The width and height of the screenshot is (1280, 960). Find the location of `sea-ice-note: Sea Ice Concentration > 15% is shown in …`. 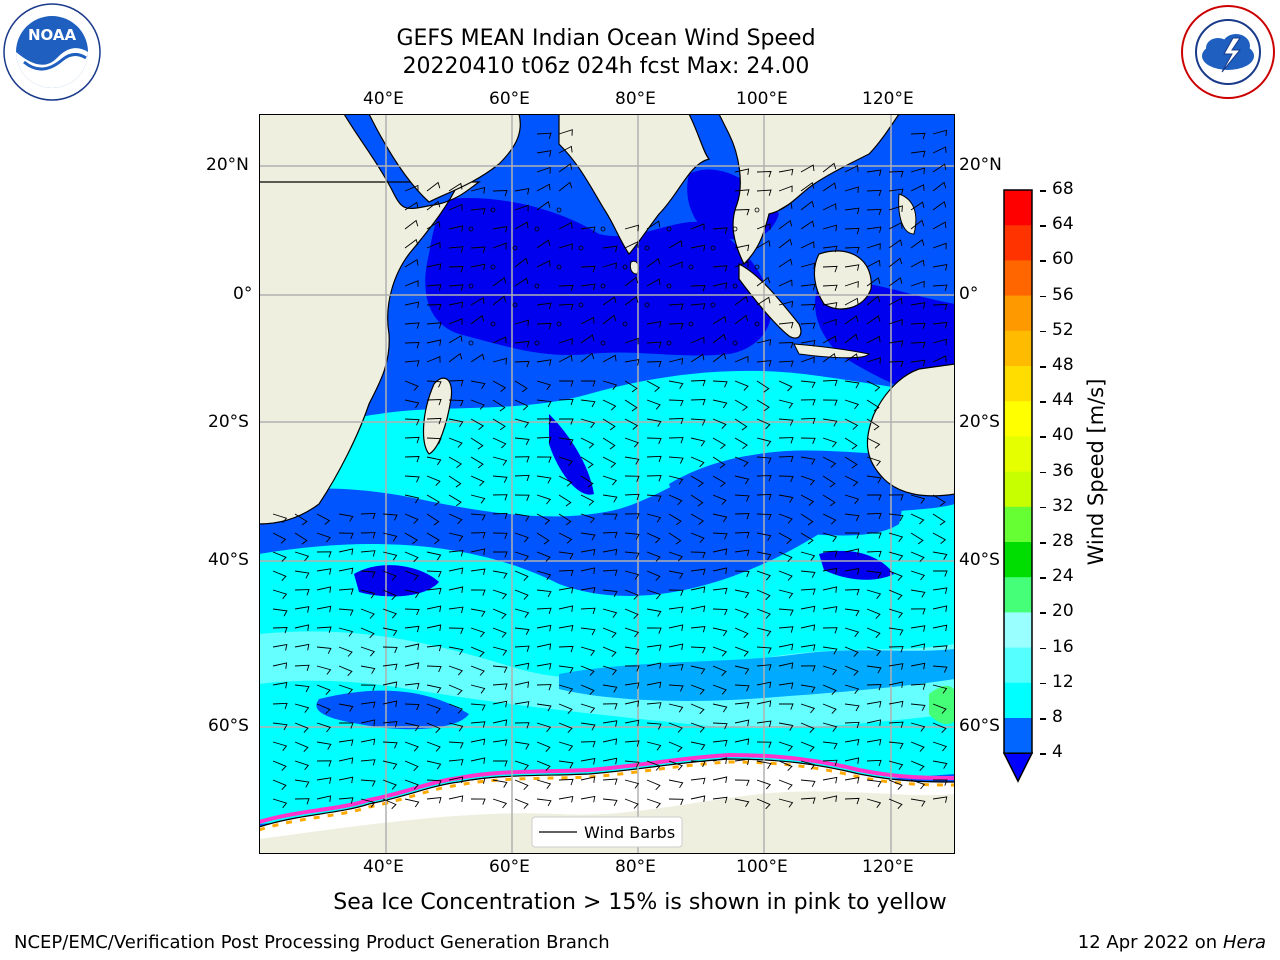

sea-ice-note: Sea Ice Concentration > 15% is shown in … is located at coordinates (640, 902).